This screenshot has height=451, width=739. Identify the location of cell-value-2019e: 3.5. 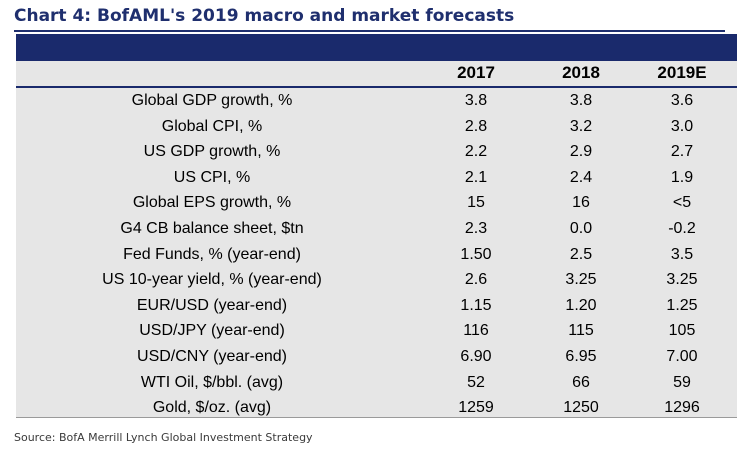
(682, 254).